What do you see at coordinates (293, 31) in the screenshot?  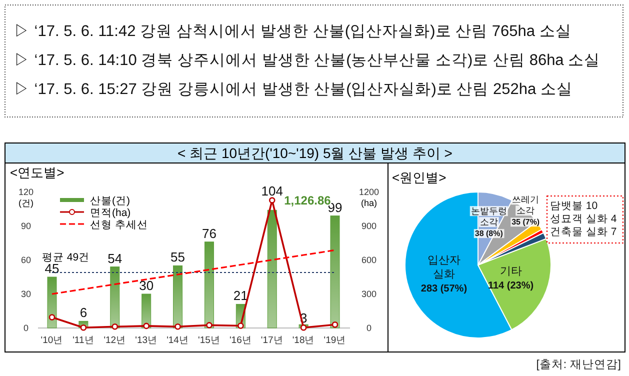 I see `text: ▷ ‘17. 5. 6. 11:42 강원 삼척시에서 발생한 산불(입산자실화)로 산림 765ha 소실` at bounding box center [293, 31].